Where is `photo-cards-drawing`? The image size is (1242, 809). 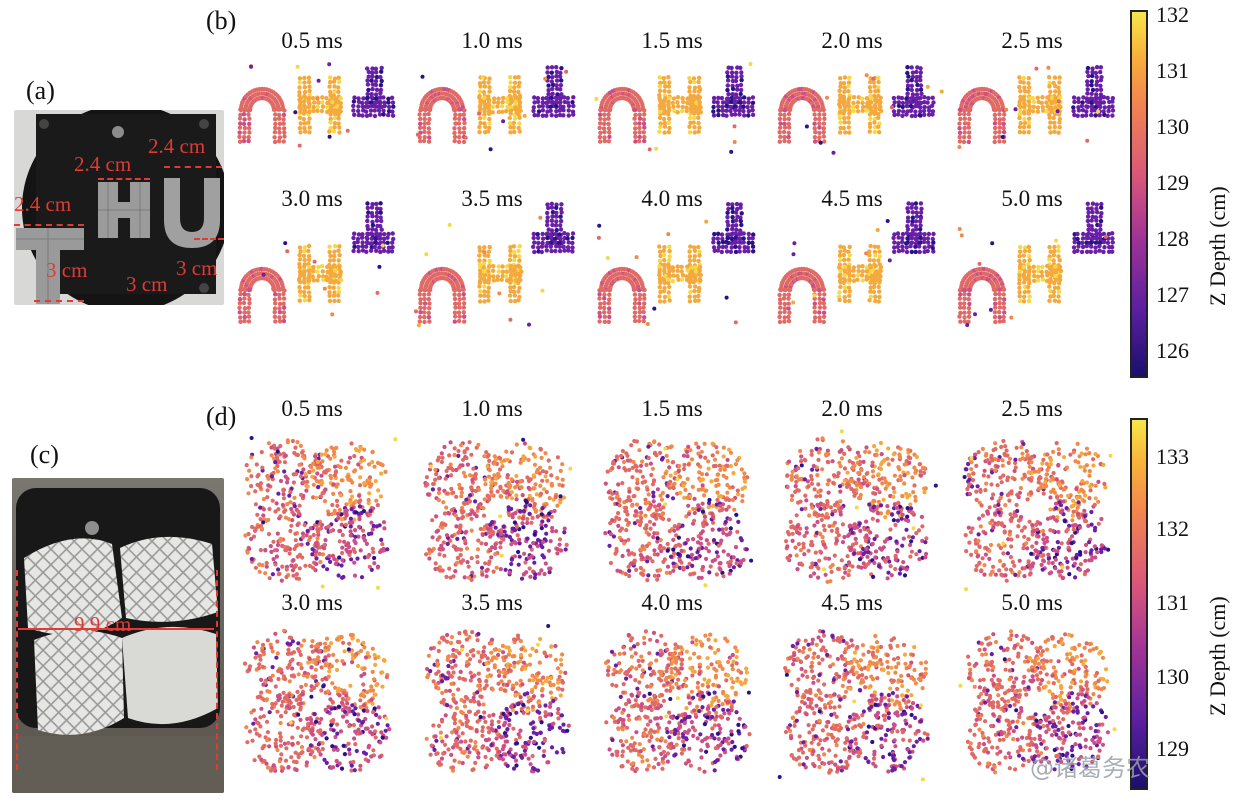
photo-cards-drawing is located at coordinates (118, 635).